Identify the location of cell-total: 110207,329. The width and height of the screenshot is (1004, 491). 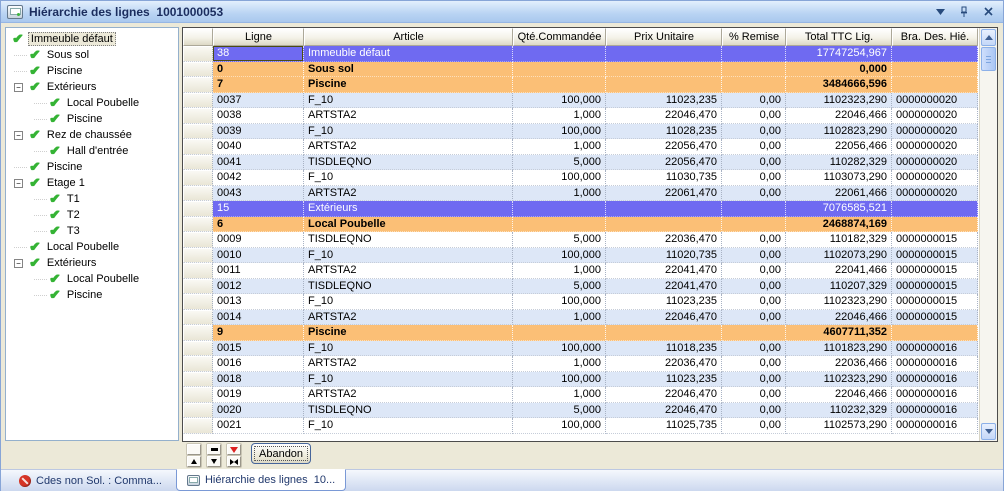
(839, 286).